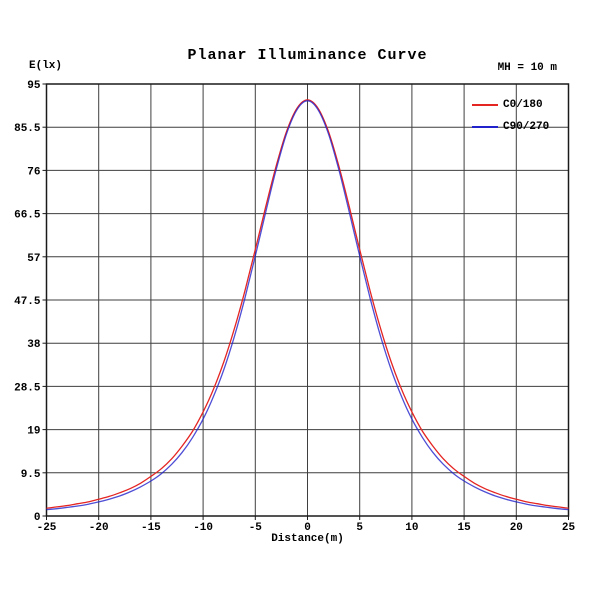 This screenshot has width=600, height=600. Describe the element at coordinates (27, 388) in the screenshot. I see `svg-text: 28.5` at that location.